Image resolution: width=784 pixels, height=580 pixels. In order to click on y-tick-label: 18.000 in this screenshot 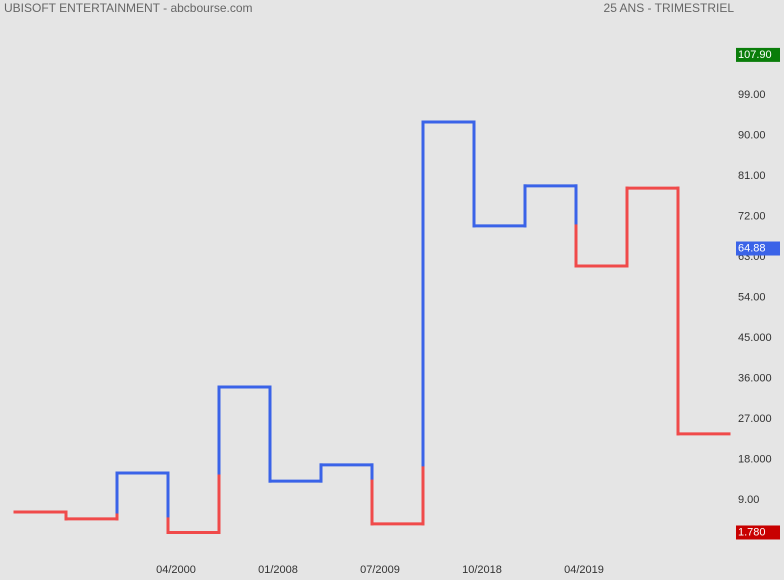, I will do `click(755, 459)`.